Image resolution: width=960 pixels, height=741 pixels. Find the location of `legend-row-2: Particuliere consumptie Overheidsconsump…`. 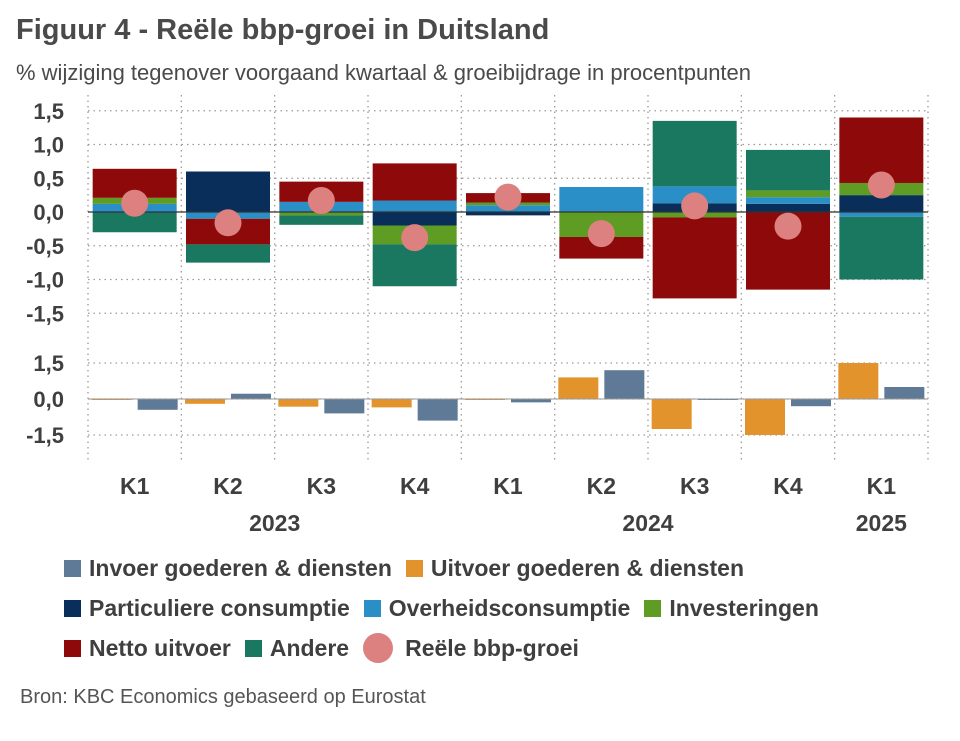

legend-row-2: Particuliere consumptie Overheidsconsump… is located at coordinates (448, 608).